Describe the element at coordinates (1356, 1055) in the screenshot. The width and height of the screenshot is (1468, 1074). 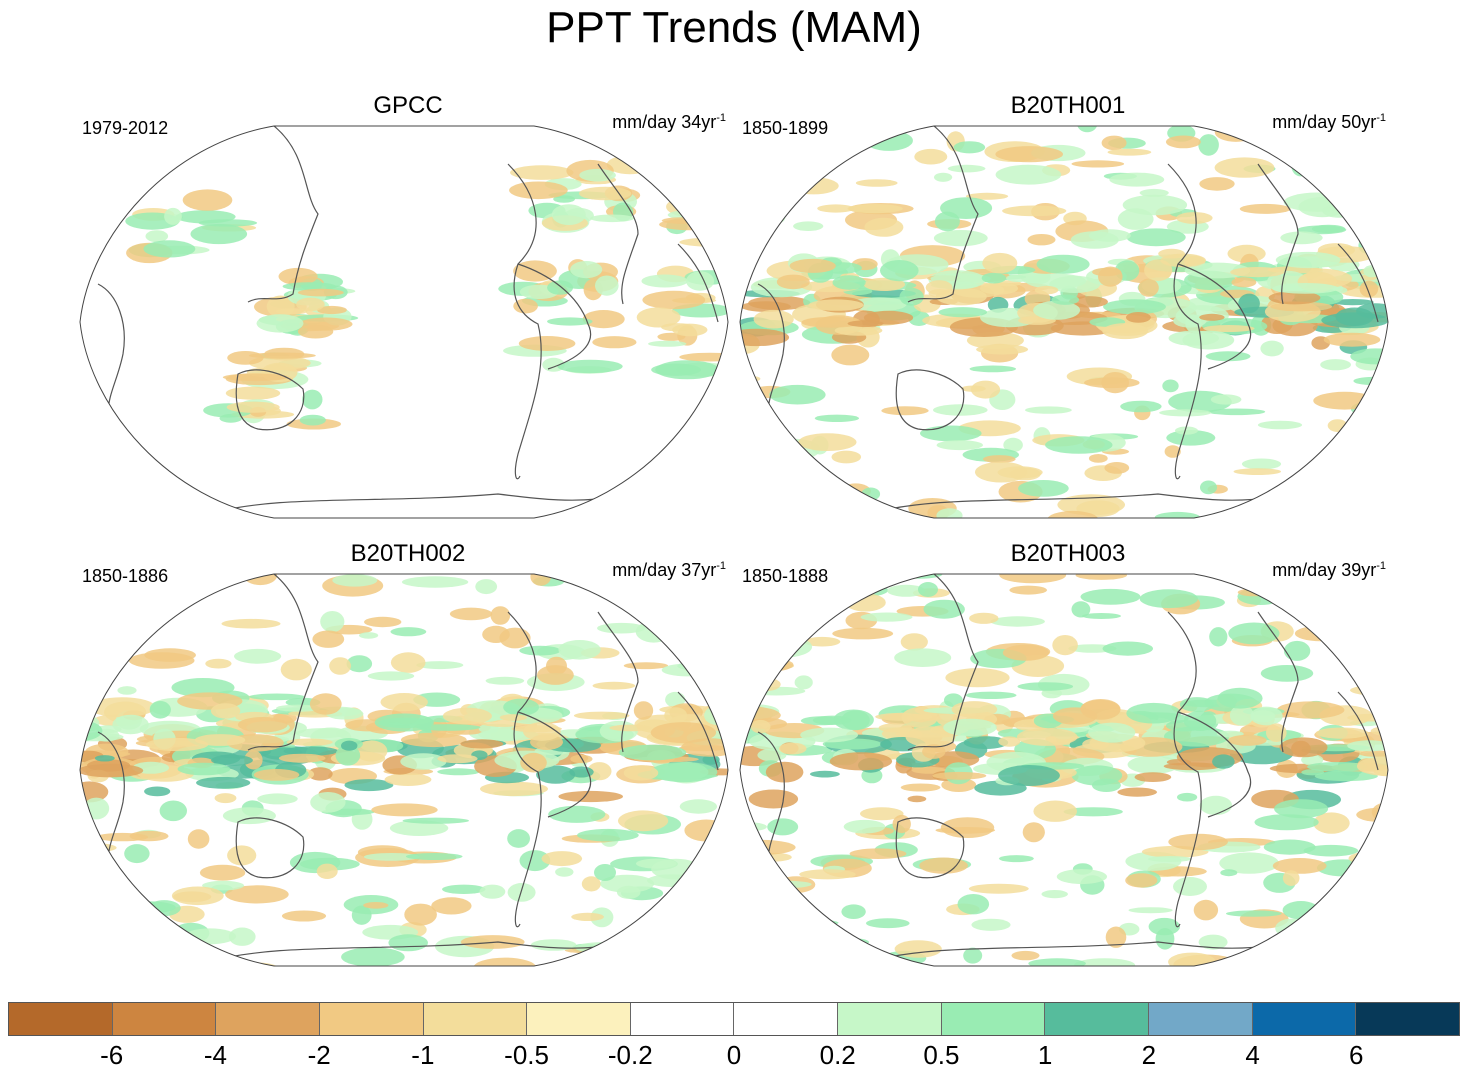
I see `colorbar-tick-label: 6` at that location.